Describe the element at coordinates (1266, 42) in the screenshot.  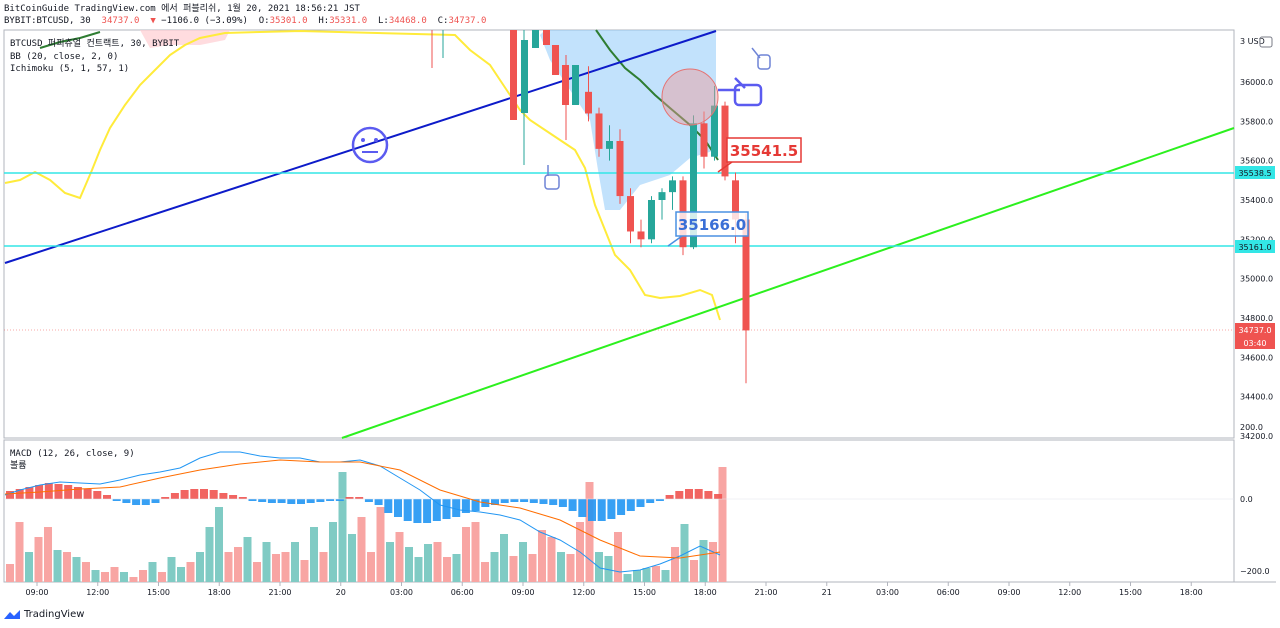
I see `axis-settings-icon` at that location.